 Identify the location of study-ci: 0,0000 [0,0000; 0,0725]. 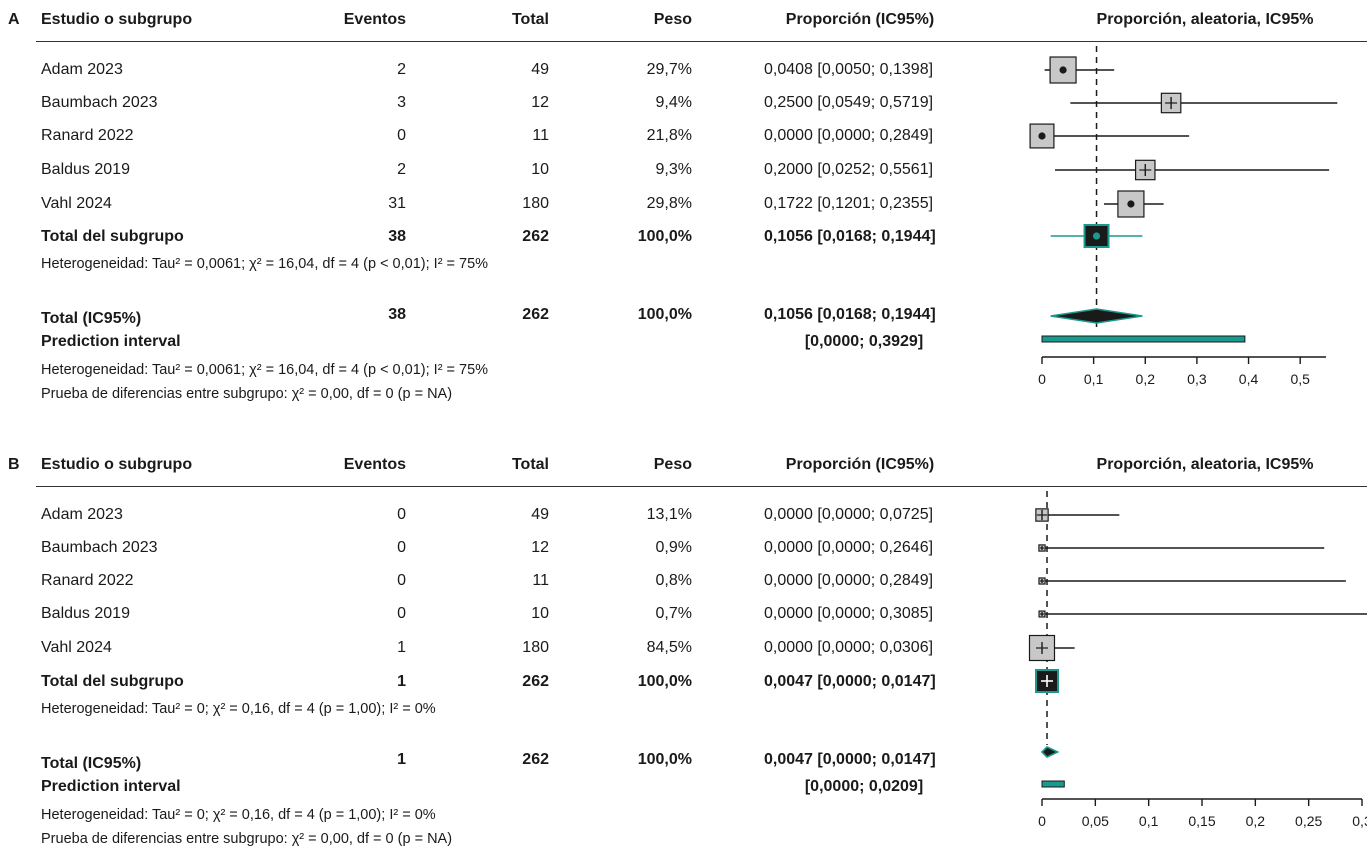
(849, 514).